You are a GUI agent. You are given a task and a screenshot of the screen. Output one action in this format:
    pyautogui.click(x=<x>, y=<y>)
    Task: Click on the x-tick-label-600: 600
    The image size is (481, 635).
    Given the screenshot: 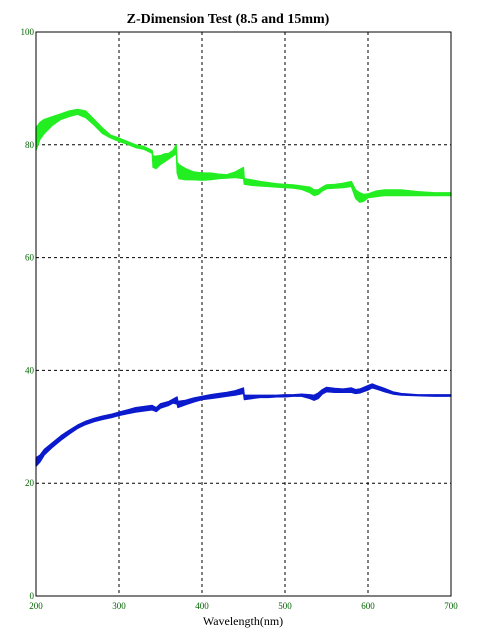 What is the action you would take?
    pyautogui.click(x=368, y=606)
    